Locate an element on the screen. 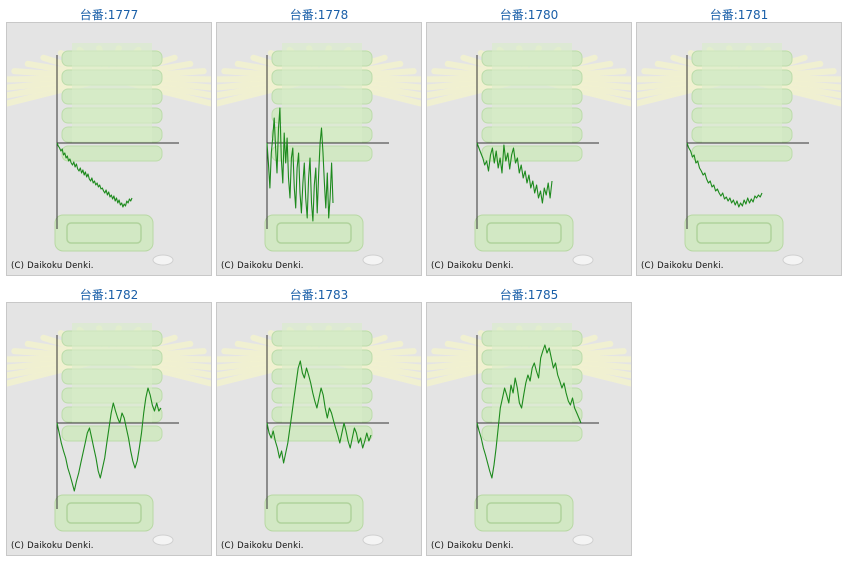  chart-title: 台番:1780 is located at coordinates (529, 15).